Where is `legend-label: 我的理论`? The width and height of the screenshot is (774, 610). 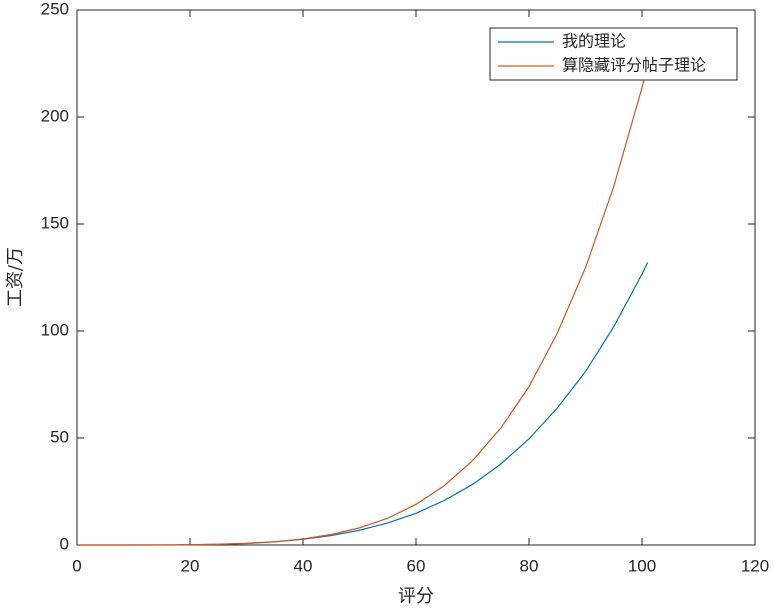 legend-label: 我的理论 is located at coordinates (594, 41).